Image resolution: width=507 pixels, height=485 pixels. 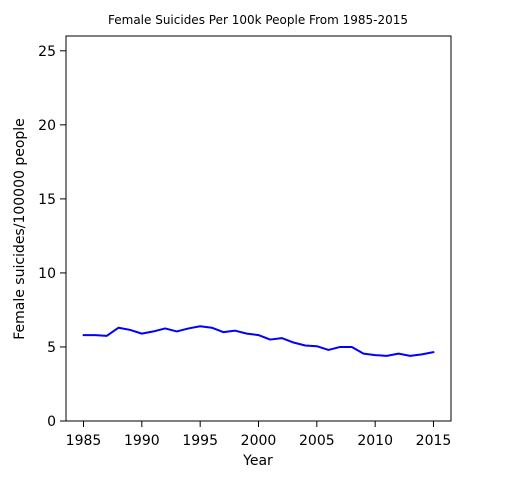 What do you see at coordinates (52, 237) in the screenshot?
I see `y-axis-ticks: 0 5 10 15 20 25` at bounding box center [52, 237].